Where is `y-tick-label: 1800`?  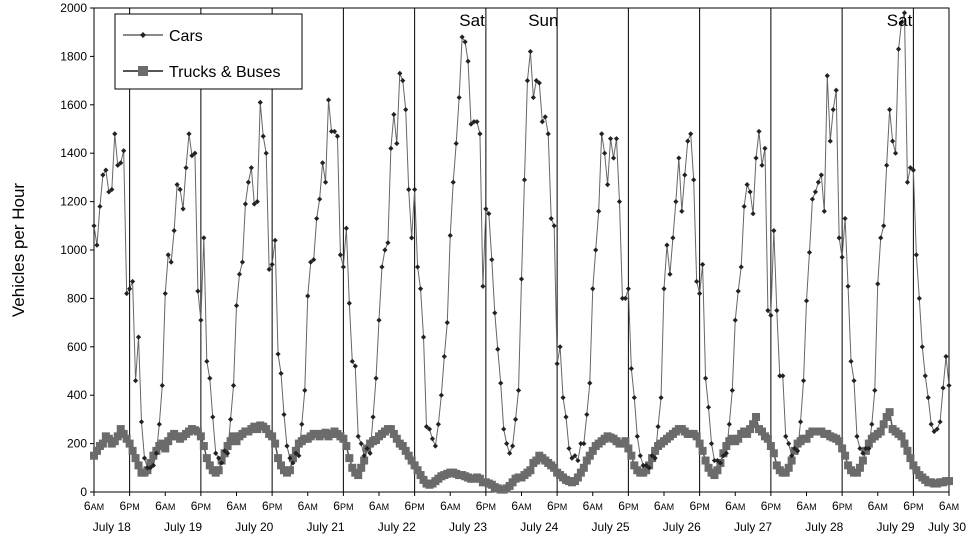 y-tick-label: 1800 is located at coordinates (73, 56).